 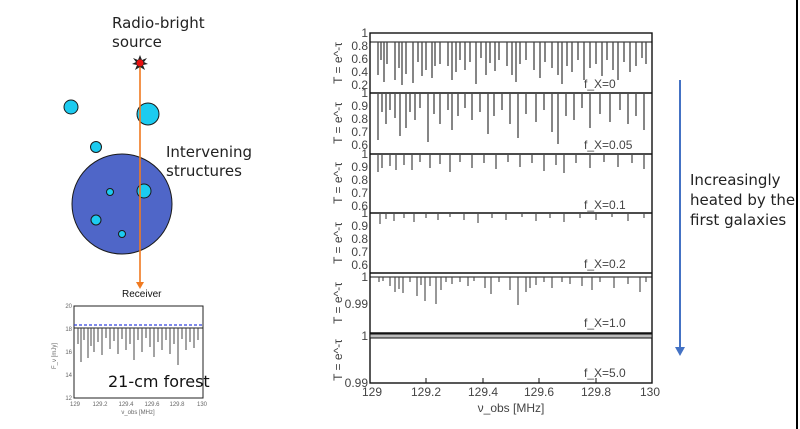 What do you see at coordinates (152, 405) in the screenshot?
I see `inset-xtick: 129.6` at bounding box center [152, 405].